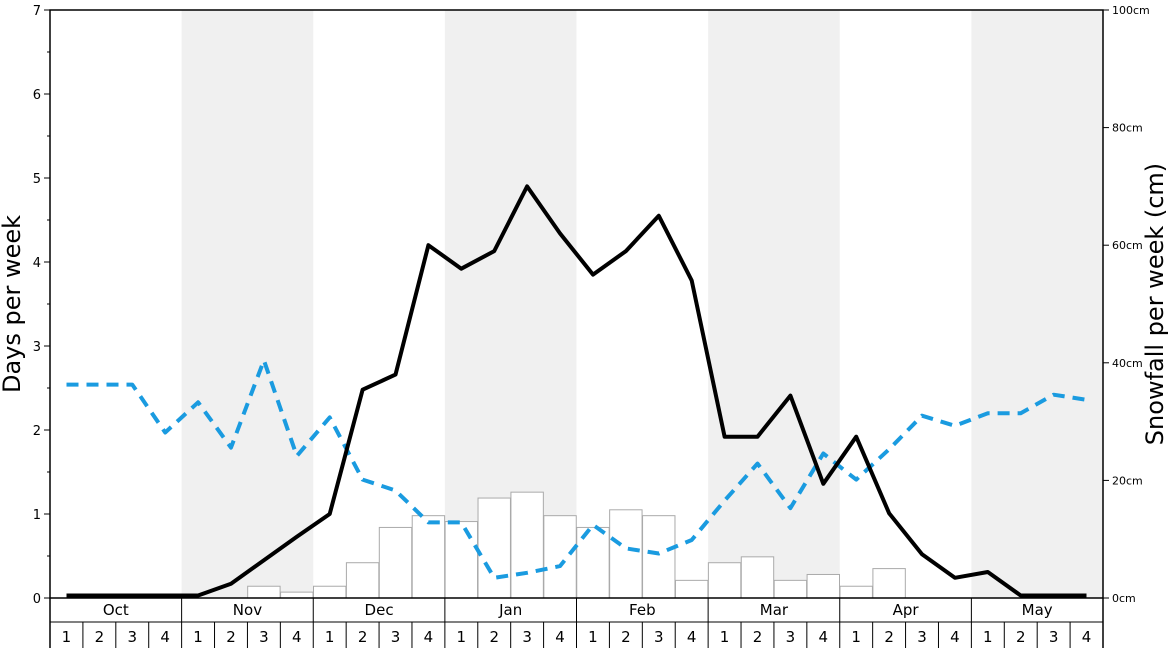  I want to click on month-label: May, so click(1037, 610).